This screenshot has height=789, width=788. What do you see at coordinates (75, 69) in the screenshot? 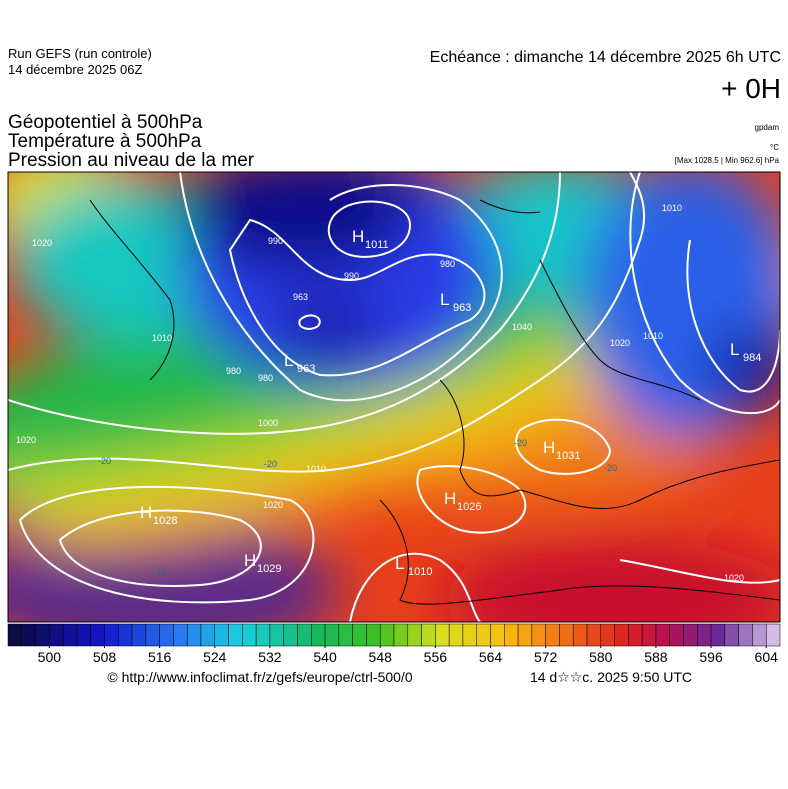
I see `run-date: 14 décembre 2025 06Z` at bounding box center [75, 69].